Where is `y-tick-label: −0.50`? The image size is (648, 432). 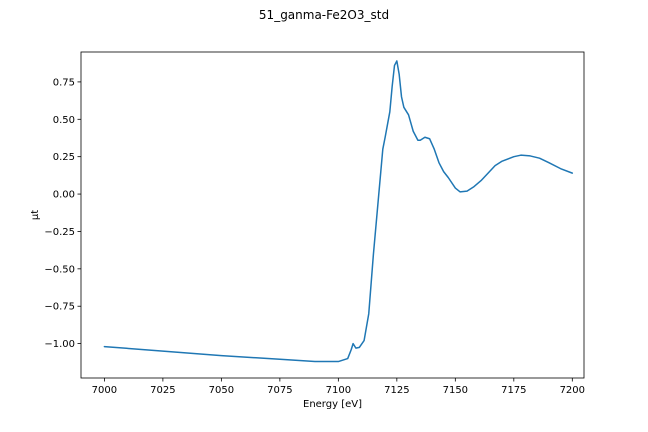 y-tick-label: −0.50 is located at coordinates (59, 269).